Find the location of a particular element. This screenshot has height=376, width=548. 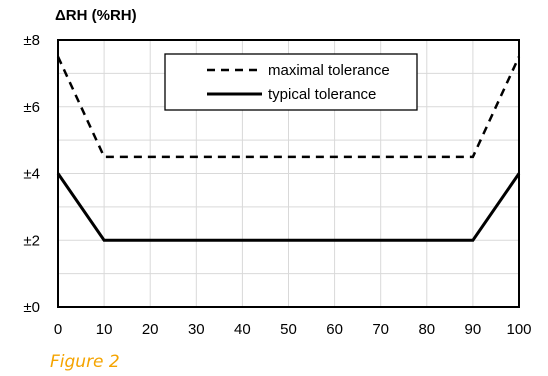

figure-caption: Figure 2 is located at coordinates (85, 362).